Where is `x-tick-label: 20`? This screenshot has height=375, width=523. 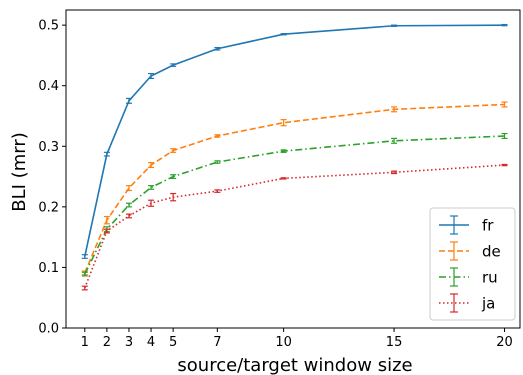 x-tick-label: 20 is located at coordinates (504, 342).